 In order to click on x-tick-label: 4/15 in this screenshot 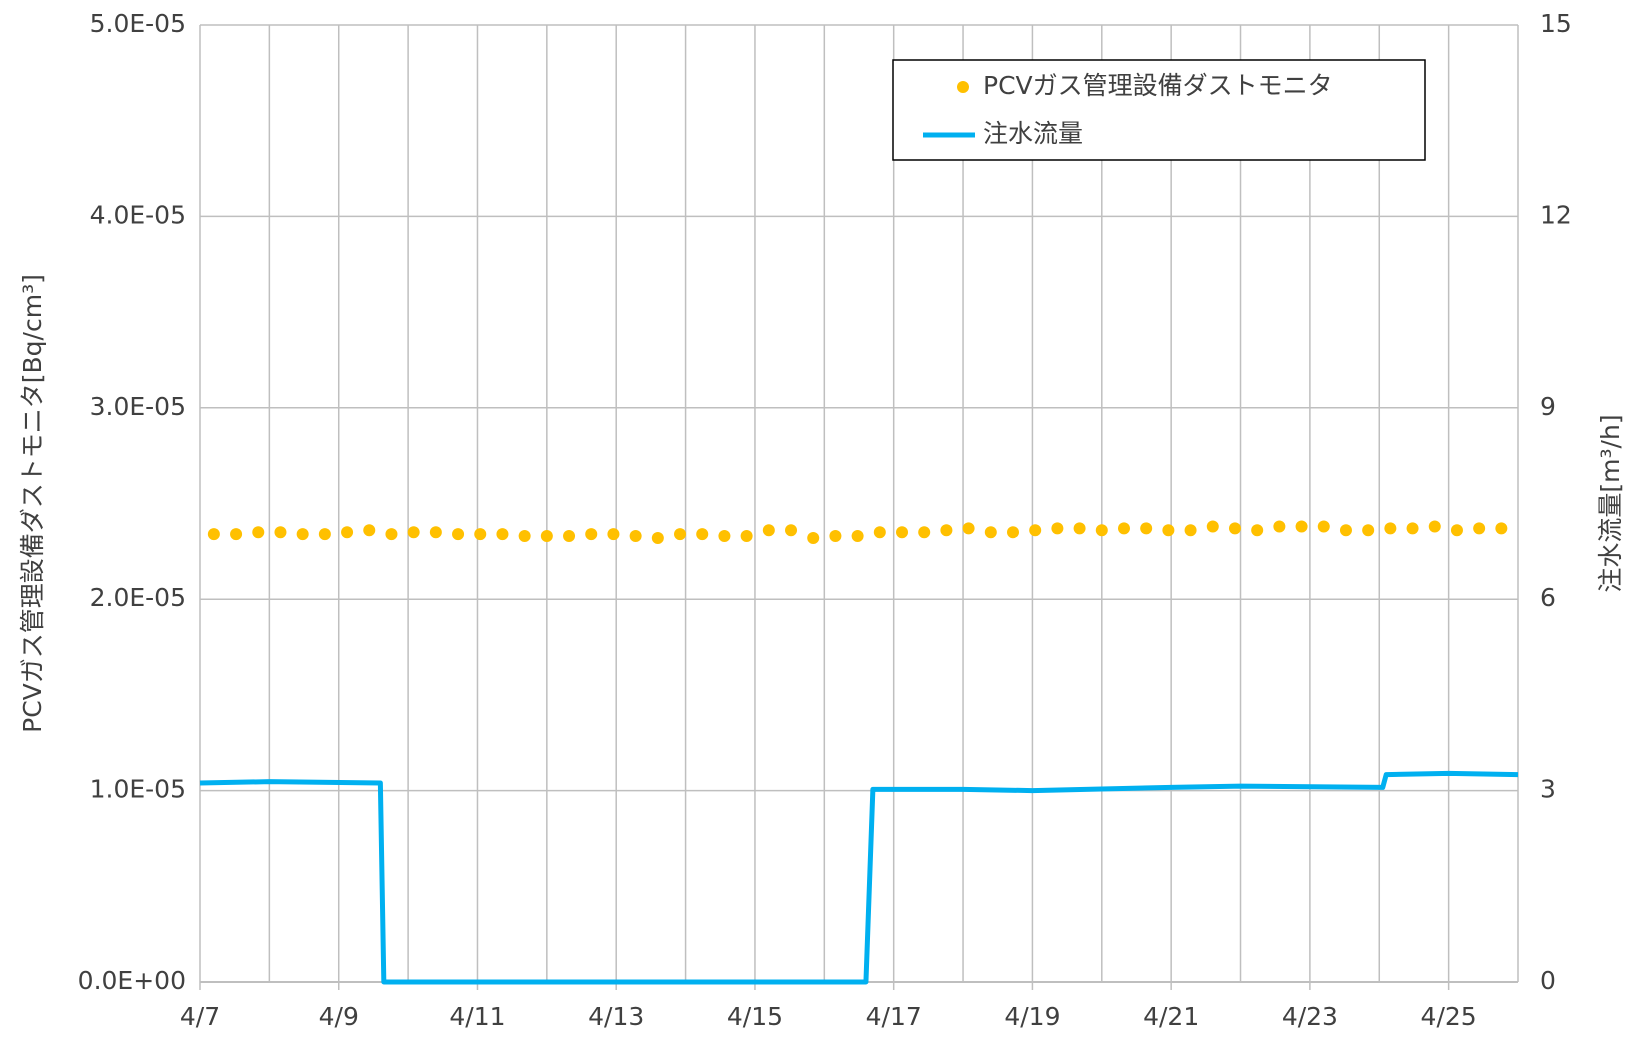, I will do `click(755, 1016)`.